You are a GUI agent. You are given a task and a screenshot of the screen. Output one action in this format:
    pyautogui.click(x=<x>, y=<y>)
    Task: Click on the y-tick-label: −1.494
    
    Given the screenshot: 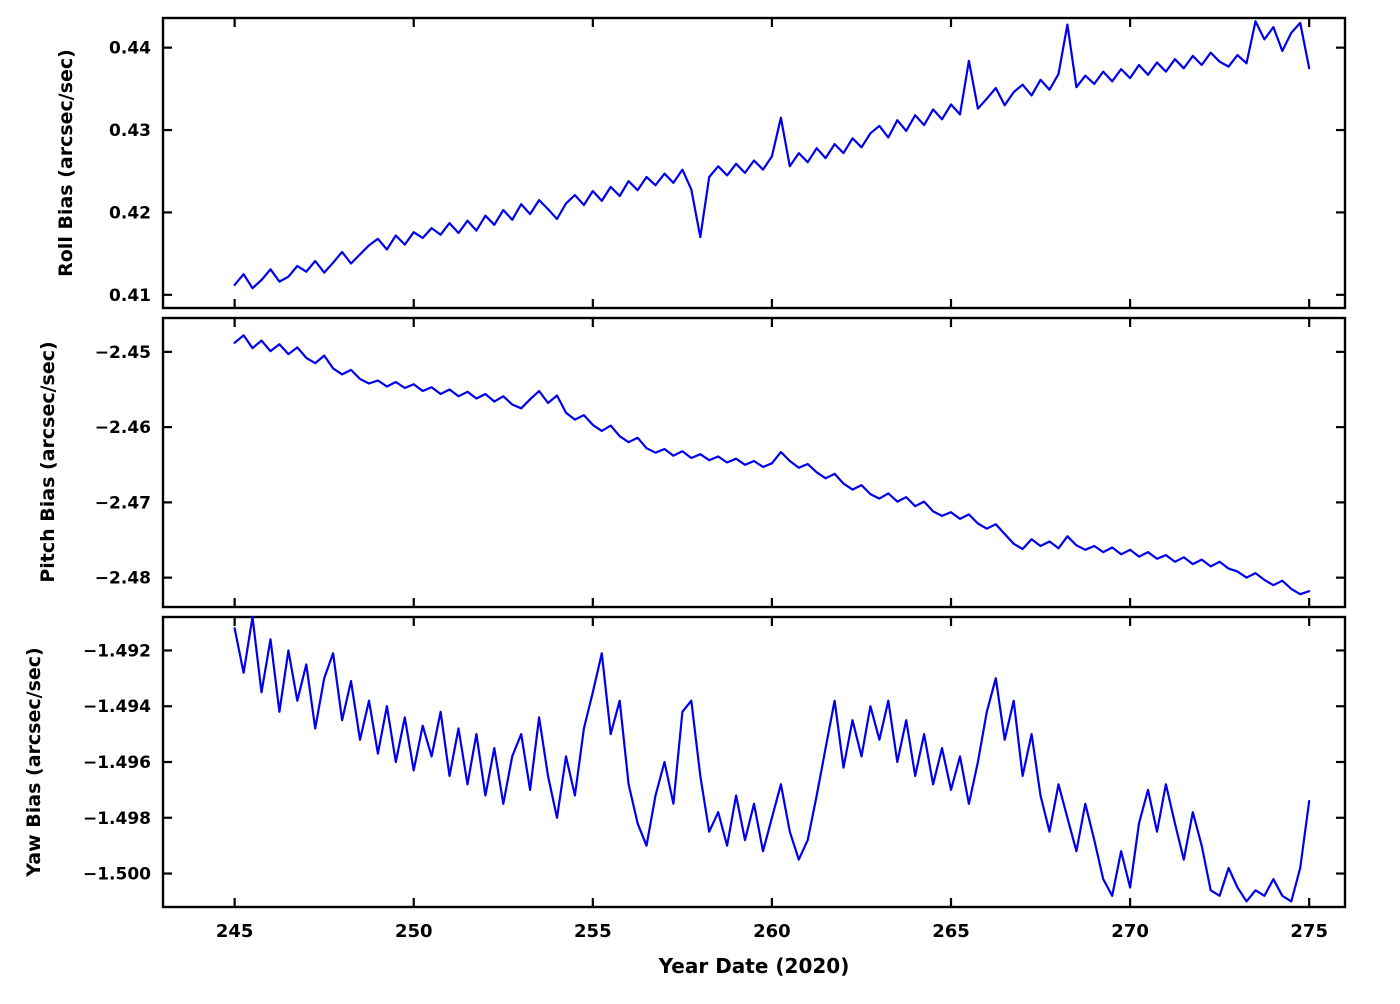 What is the action you would take?
    pyautogui.click(x=117, y=707)
    